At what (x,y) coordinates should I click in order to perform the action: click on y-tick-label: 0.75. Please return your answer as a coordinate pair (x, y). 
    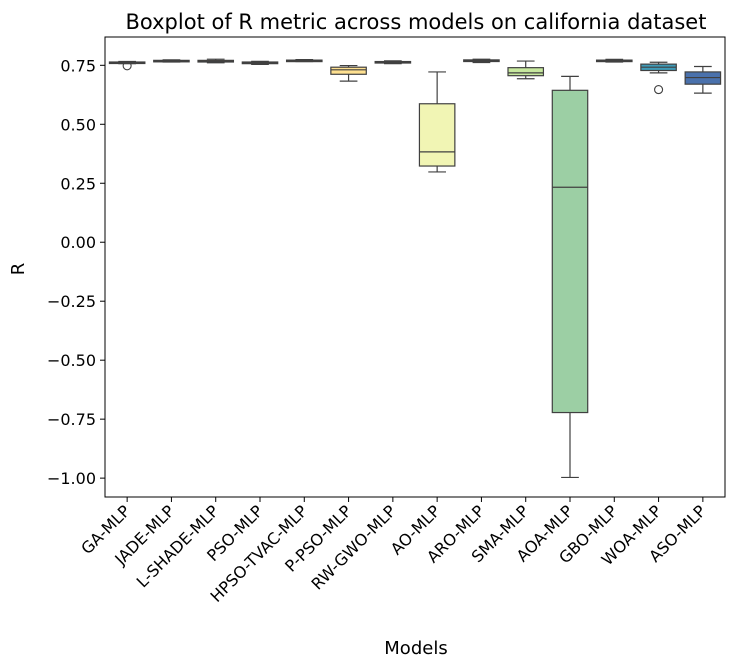
    Looking at the image, I should click on (78, 65).